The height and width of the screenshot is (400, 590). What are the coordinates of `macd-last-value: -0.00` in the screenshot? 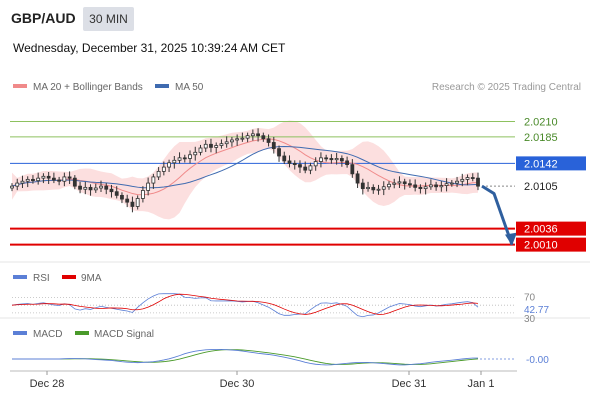 It's located at (537, 360).